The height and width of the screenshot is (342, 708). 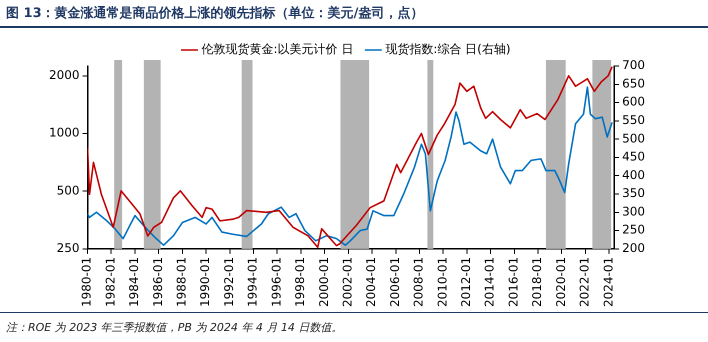 I want to click on y-tick-label: 2000, so click(x=64, y=75).